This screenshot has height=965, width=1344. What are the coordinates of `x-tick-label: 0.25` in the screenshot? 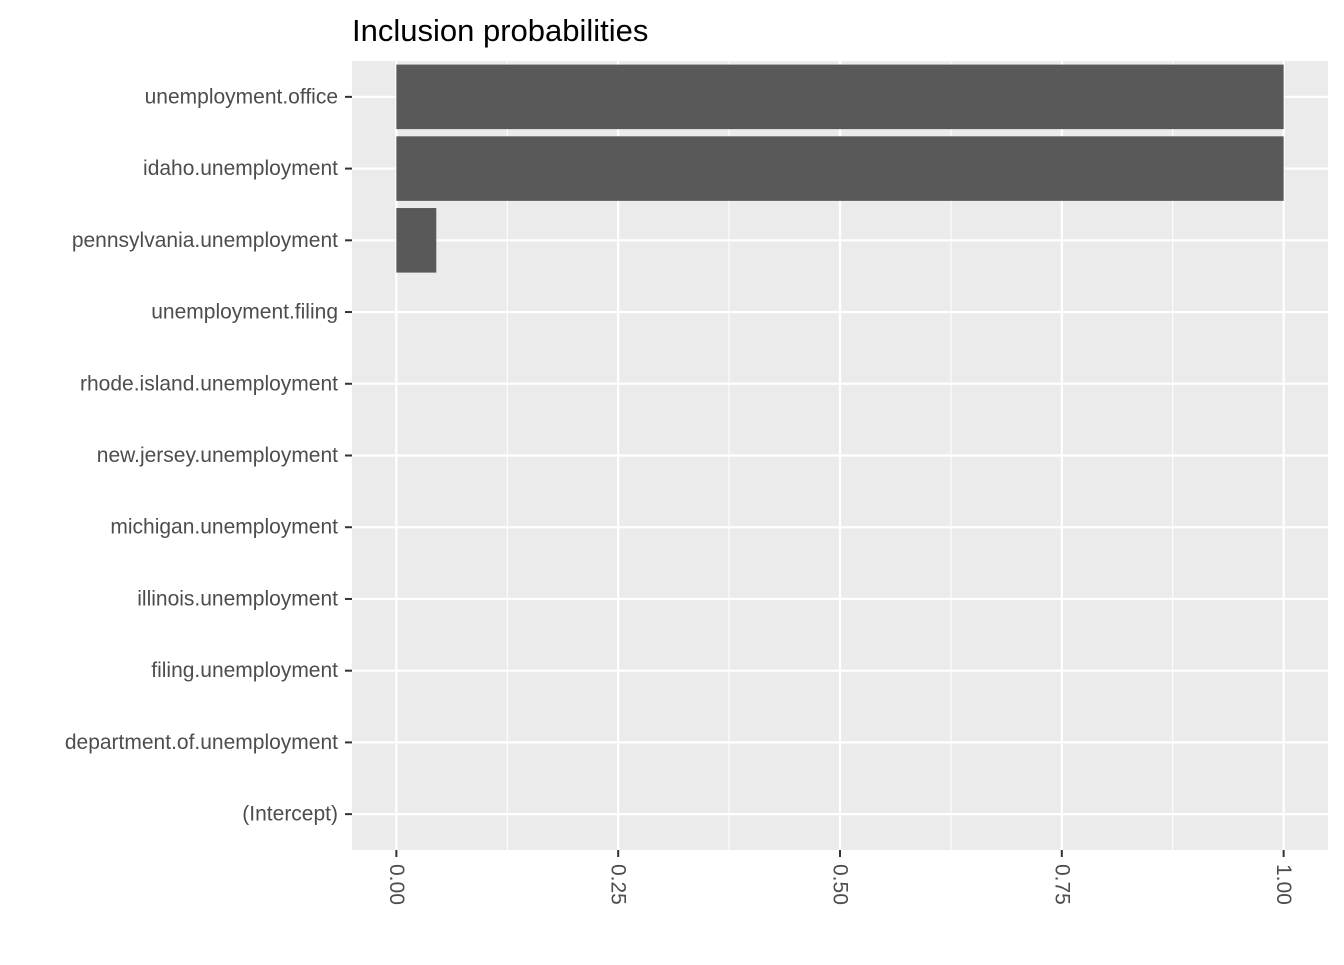 It's located at (618, 884).